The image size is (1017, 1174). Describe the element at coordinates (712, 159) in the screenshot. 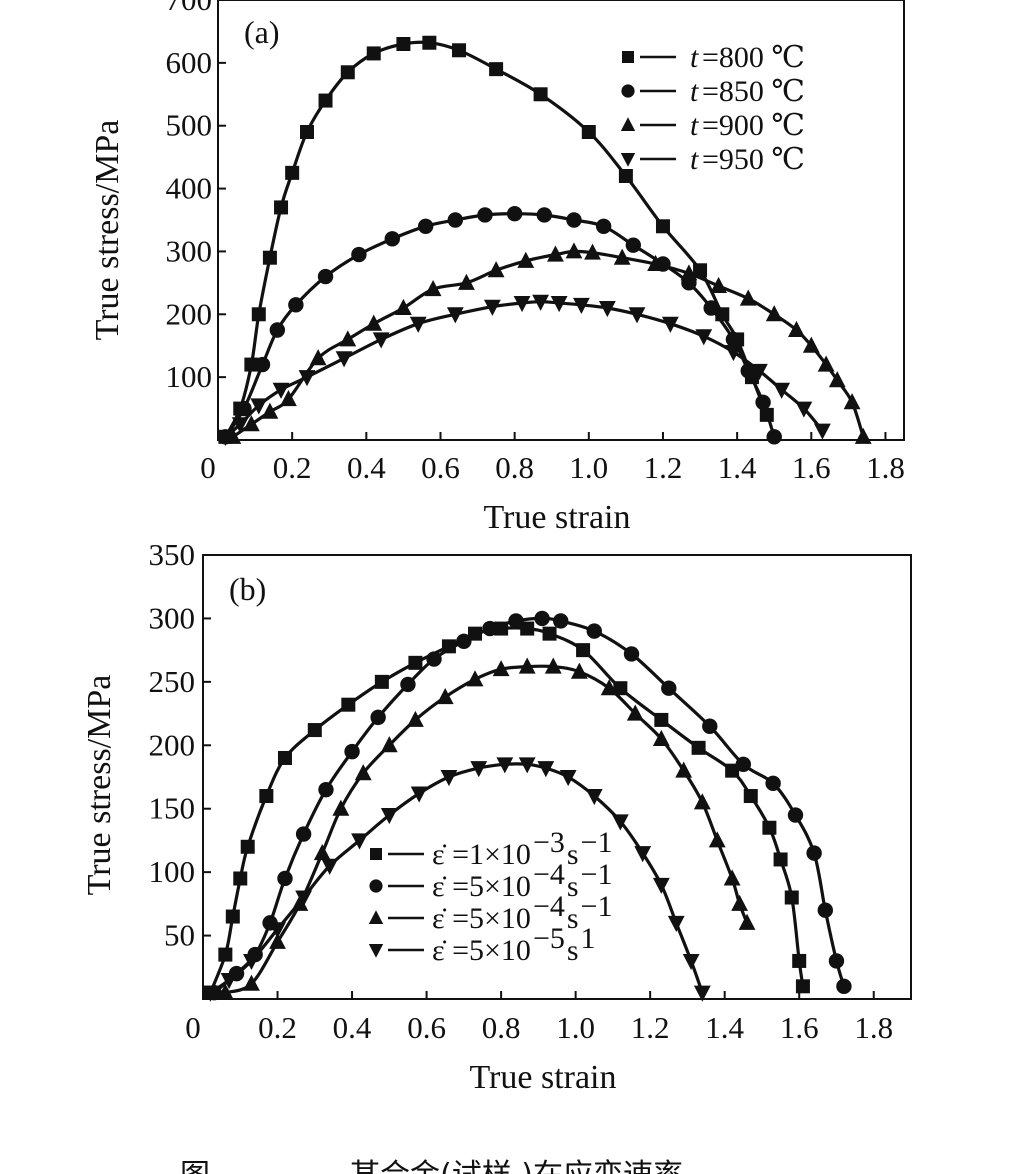

I see `legend-item: t =950 ℃` at that location.